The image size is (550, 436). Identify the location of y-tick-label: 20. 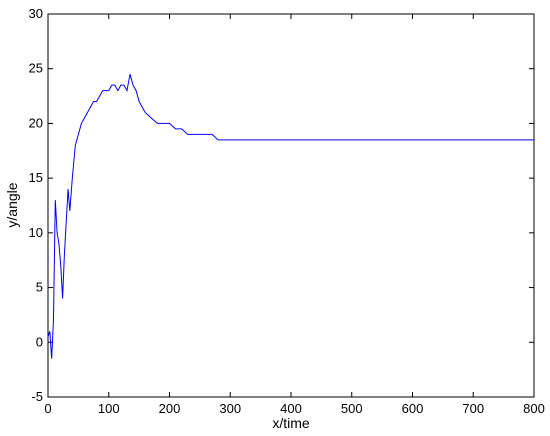
(36, 122).